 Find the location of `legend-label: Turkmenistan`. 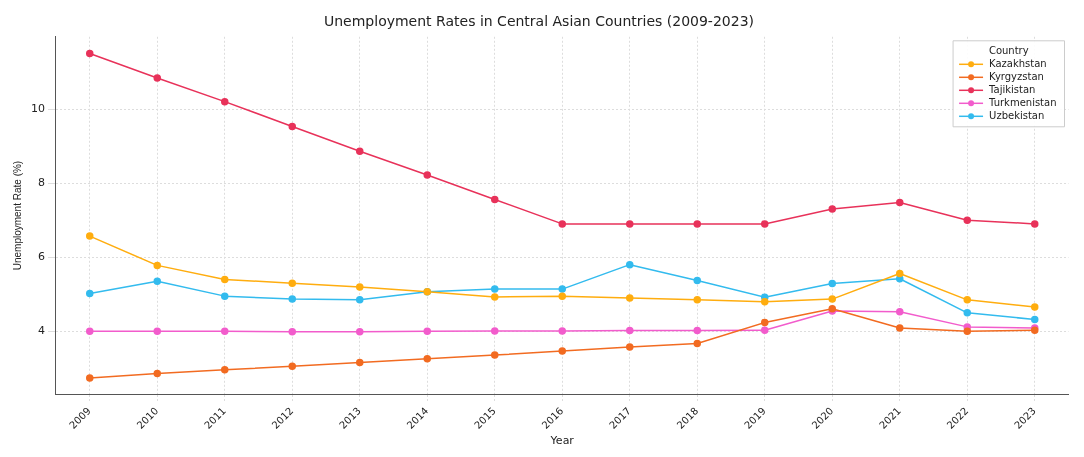

legend-label: Turkmenistan is located at coordinates (1022, 102).